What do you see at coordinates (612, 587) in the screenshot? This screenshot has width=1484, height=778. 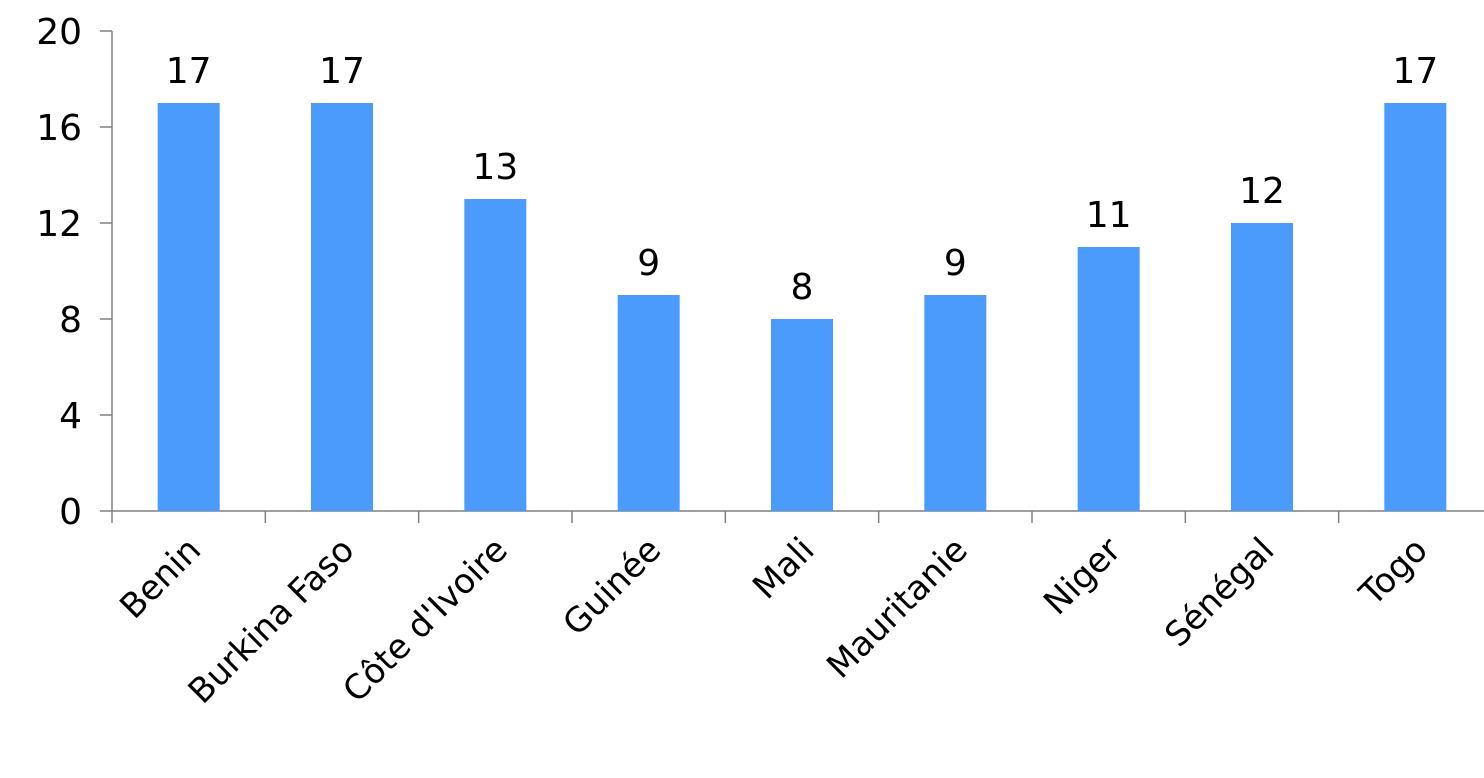 I see `x-category-label: Guinée` at bounding box center [612, 587].